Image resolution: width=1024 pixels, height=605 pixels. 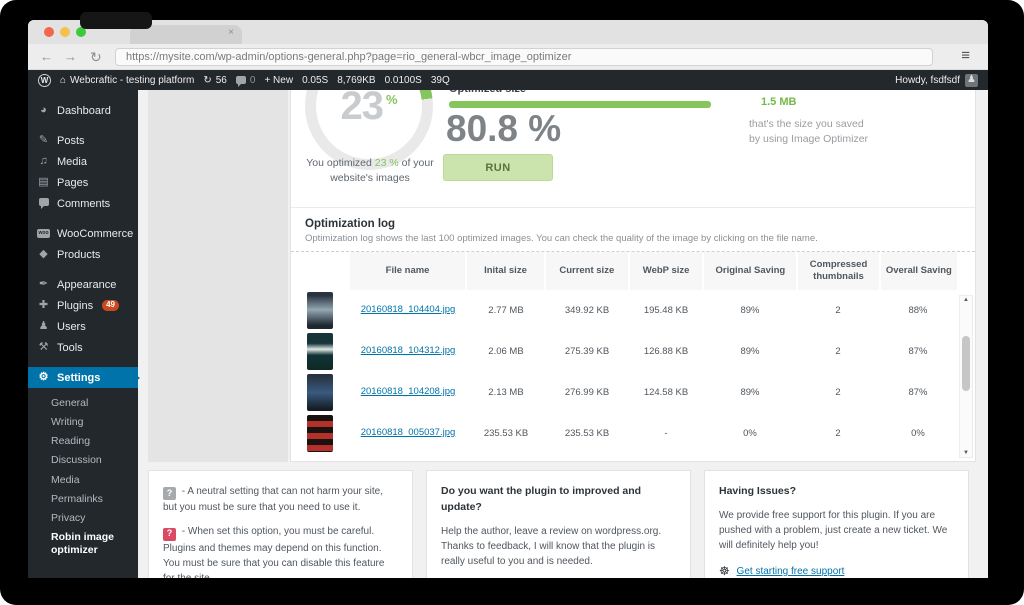 I want to click on home-icon: ⌂, so click(x=63, y=80).